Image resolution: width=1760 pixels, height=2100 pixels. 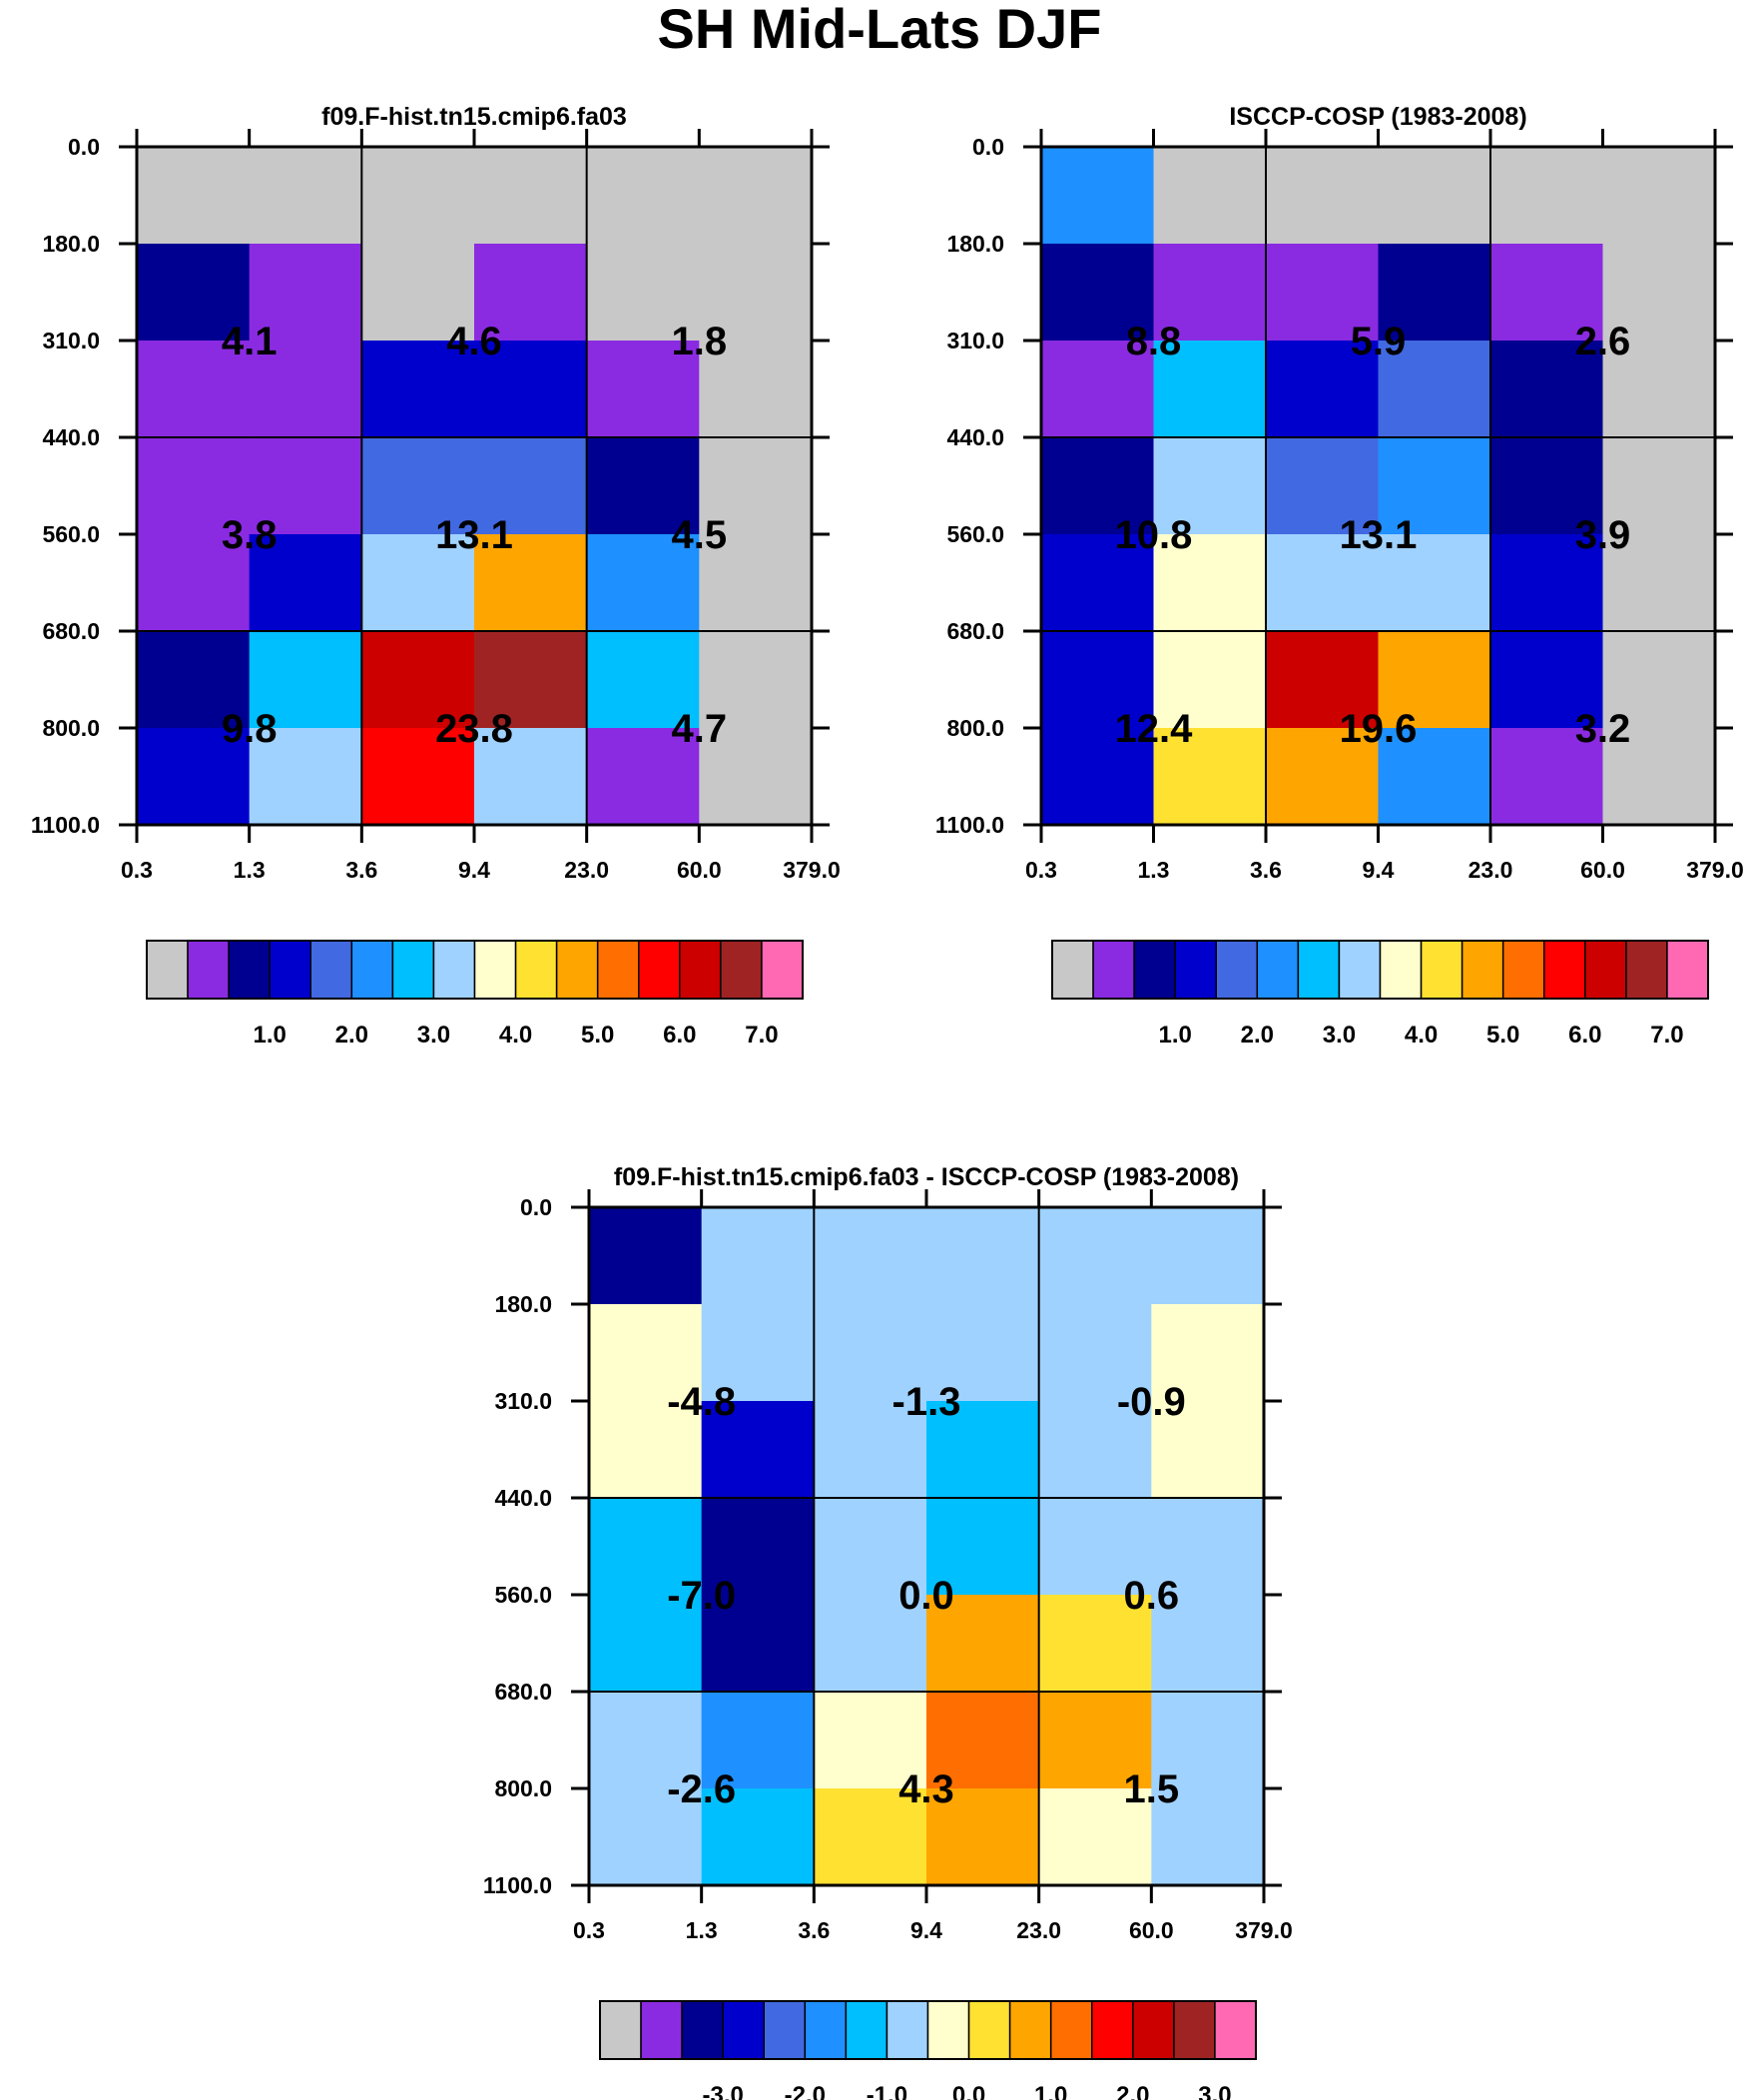 I want to click on panel-title: ISCCP-COSP (1983-2008), so click(x=1377, y=117).